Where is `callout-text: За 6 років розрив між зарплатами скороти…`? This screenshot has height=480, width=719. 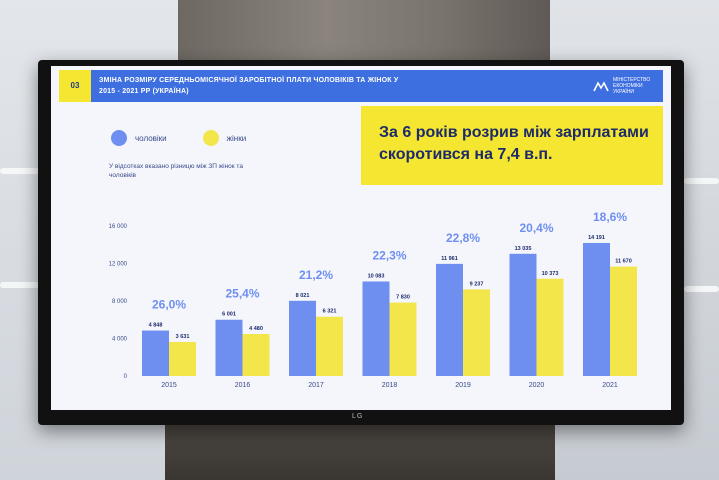
callout-text: За 6 років розрив між зарплатами скороти… is located at coordinates (514, 143).